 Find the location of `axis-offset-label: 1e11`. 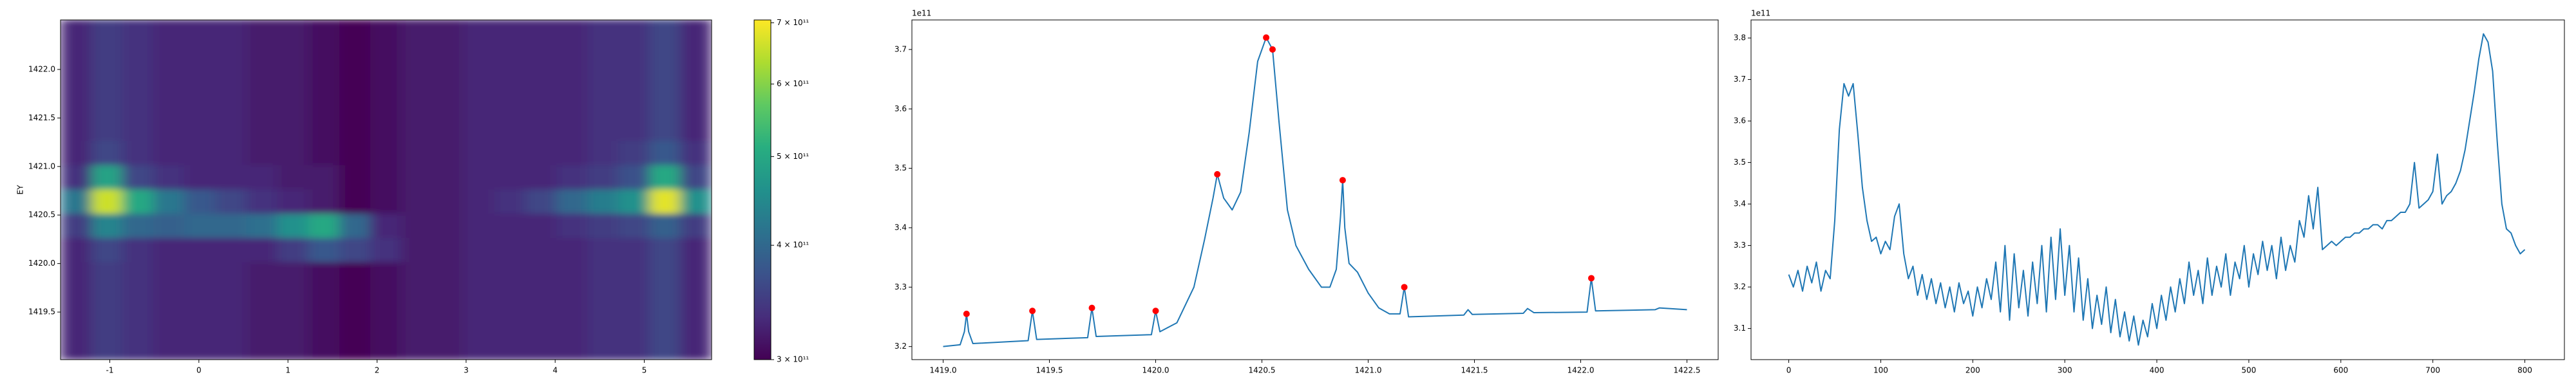

axis-offset-label: 1e11 is located at coordinates (921, 13).